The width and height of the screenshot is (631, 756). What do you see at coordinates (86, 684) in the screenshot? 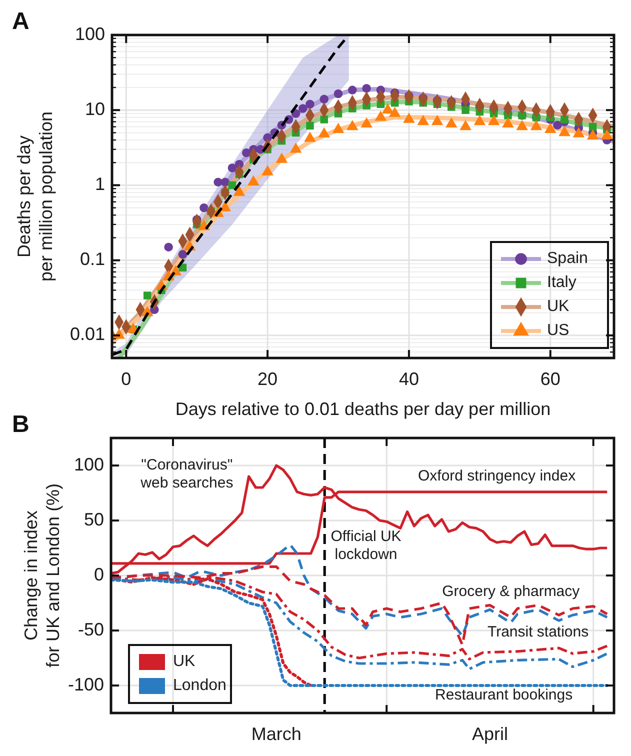
I see `y-tick-label: -100` at bounding box center [86, 684].